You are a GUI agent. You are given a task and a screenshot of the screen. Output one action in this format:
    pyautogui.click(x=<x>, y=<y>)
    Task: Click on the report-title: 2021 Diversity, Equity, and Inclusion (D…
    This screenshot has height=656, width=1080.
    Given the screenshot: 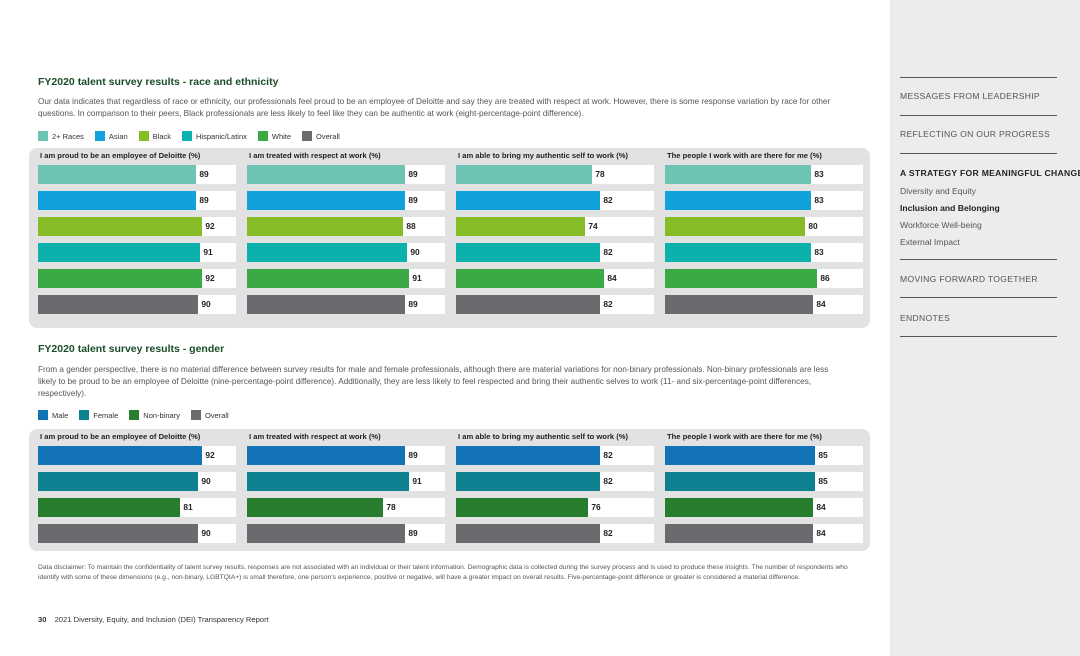 What is the action you would take?
    pyautogui.click(x=161, y=619)
    